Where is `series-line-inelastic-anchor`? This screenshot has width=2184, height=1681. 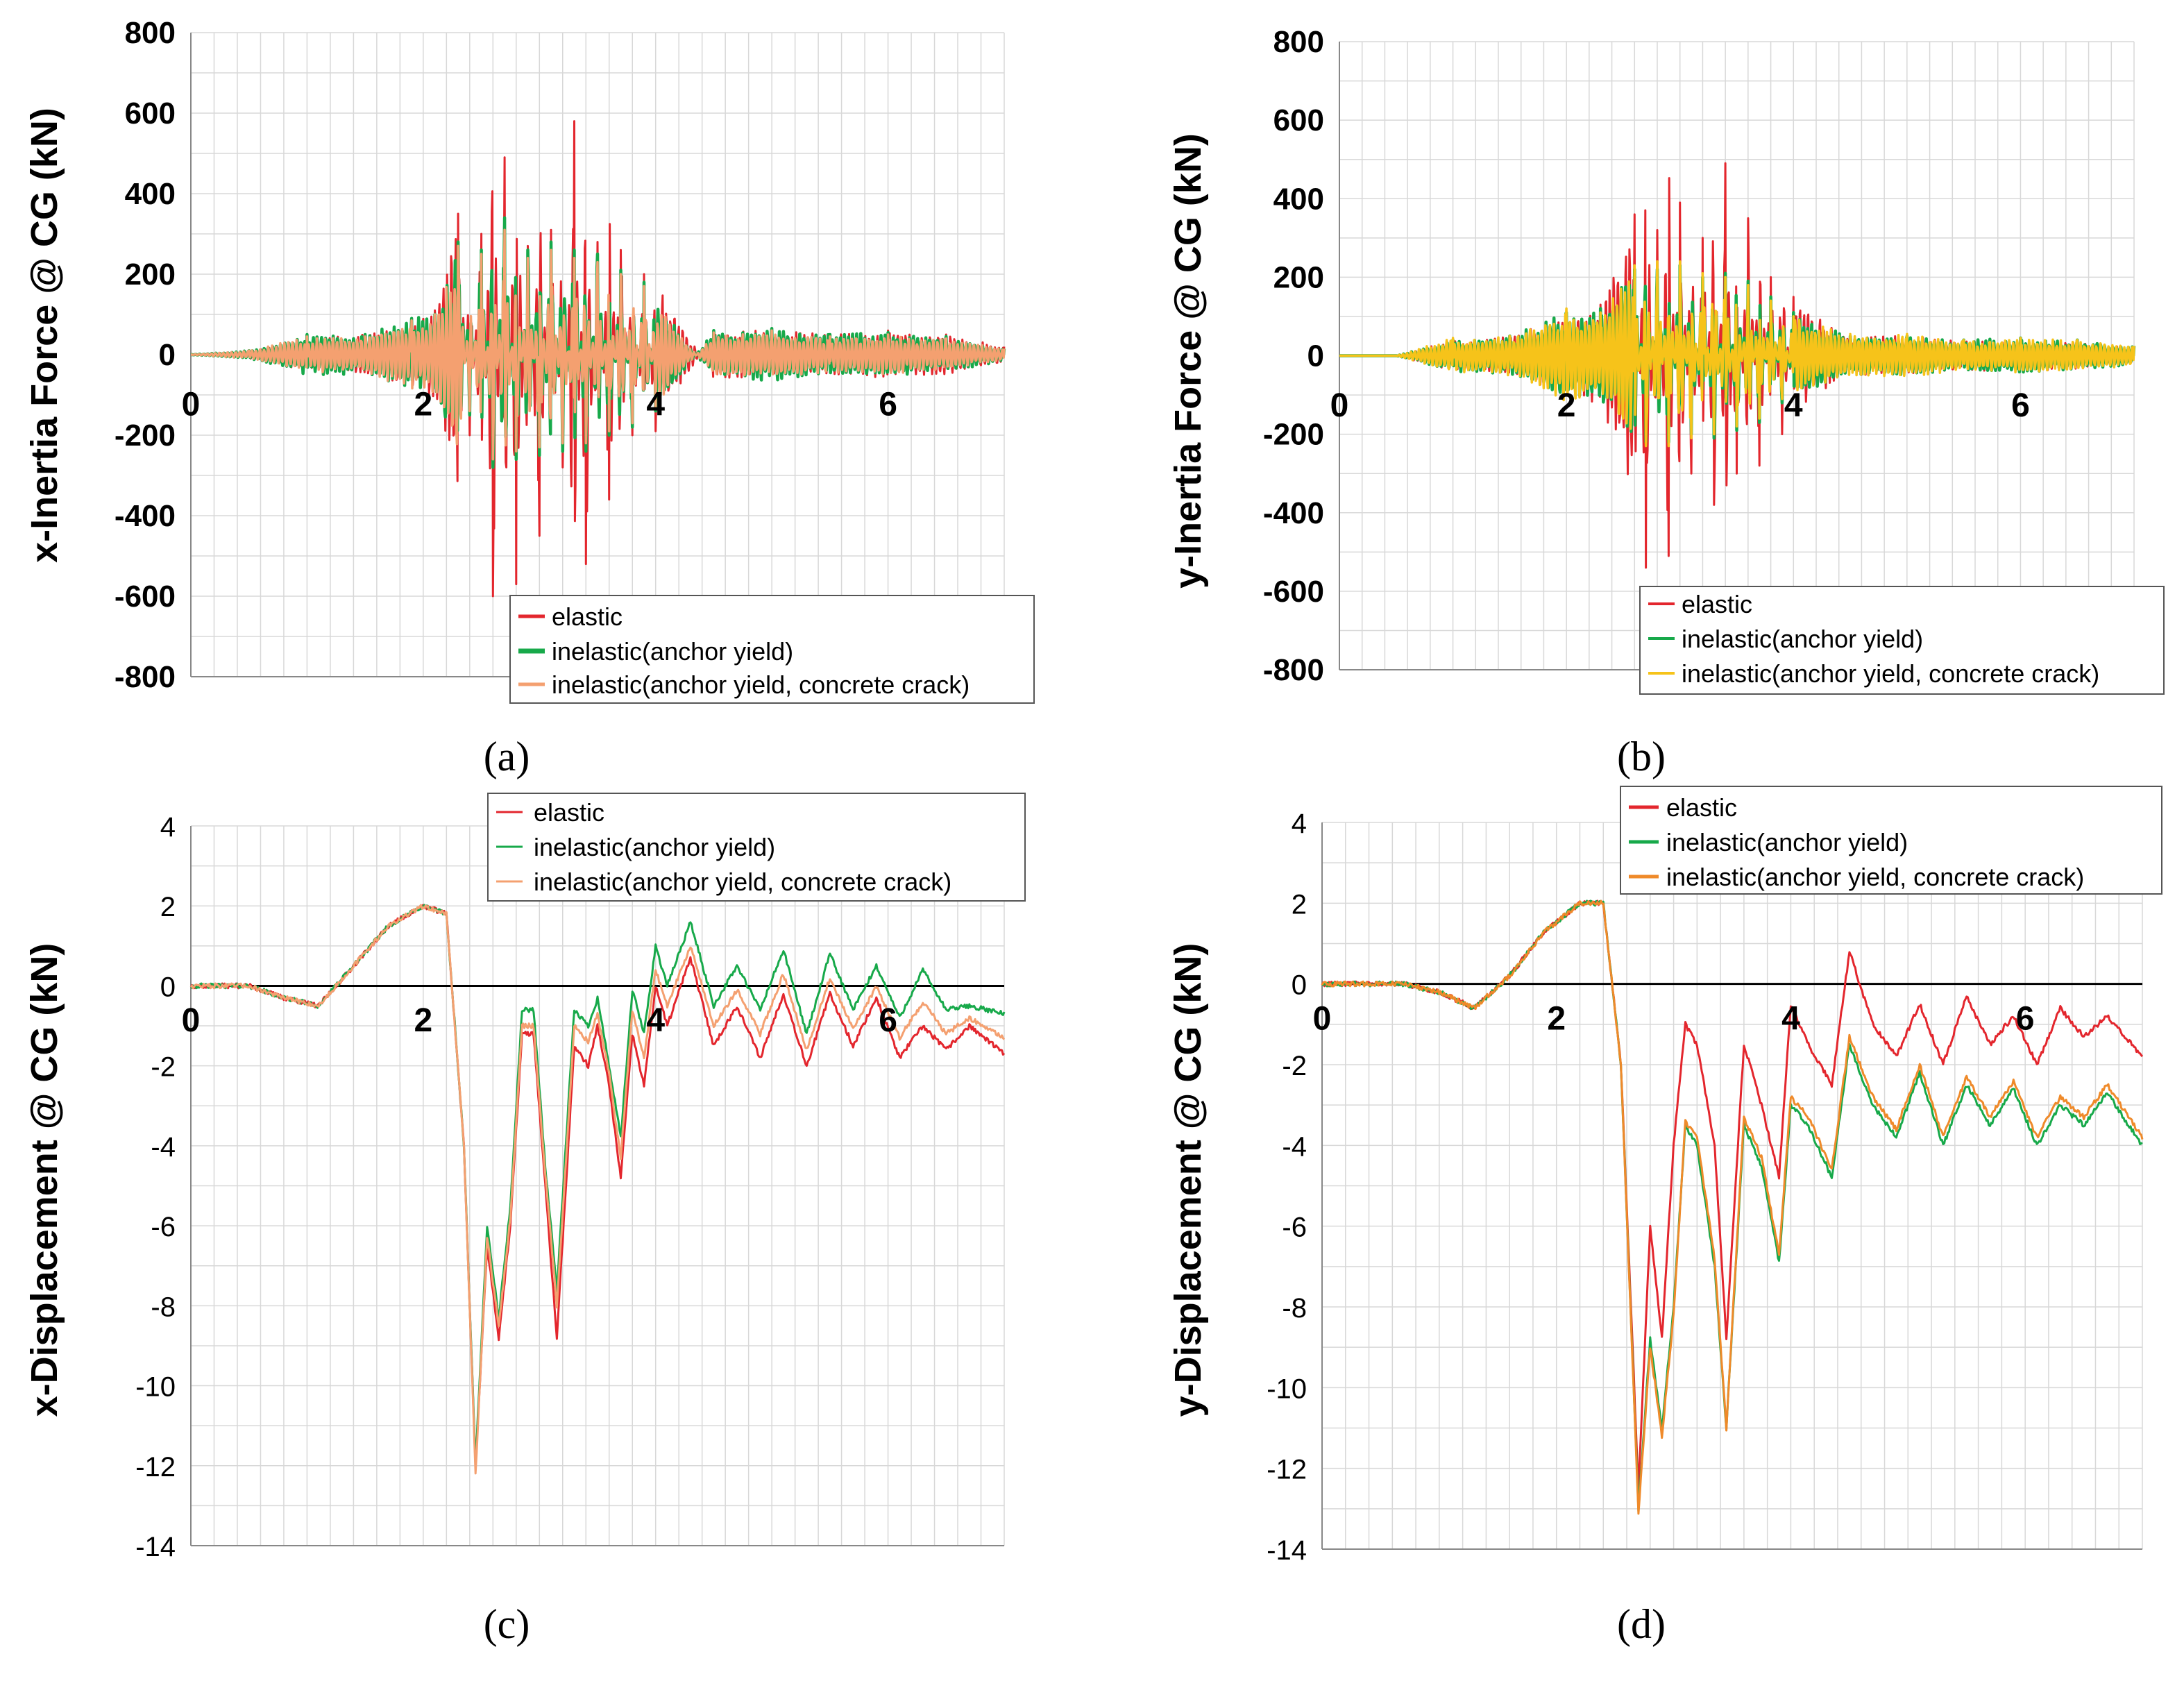
series-line-inelastic-anchor is located at coordinates (1732, 1206).